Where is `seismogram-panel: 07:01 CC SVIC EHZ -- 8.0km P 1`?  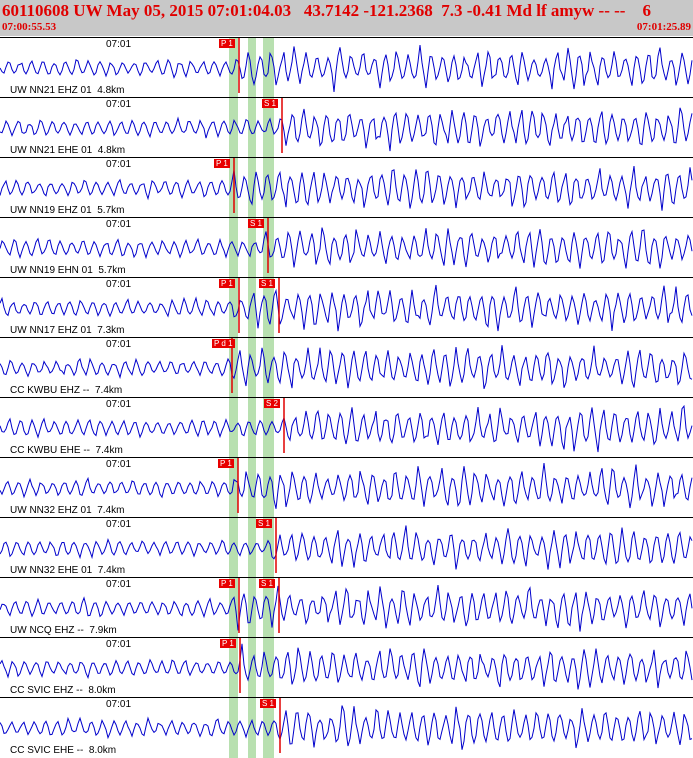
seismogram-panel: 07:01 CC SVIC EHZ -- 8.0km P 1 is located at coordinates (346, 667).